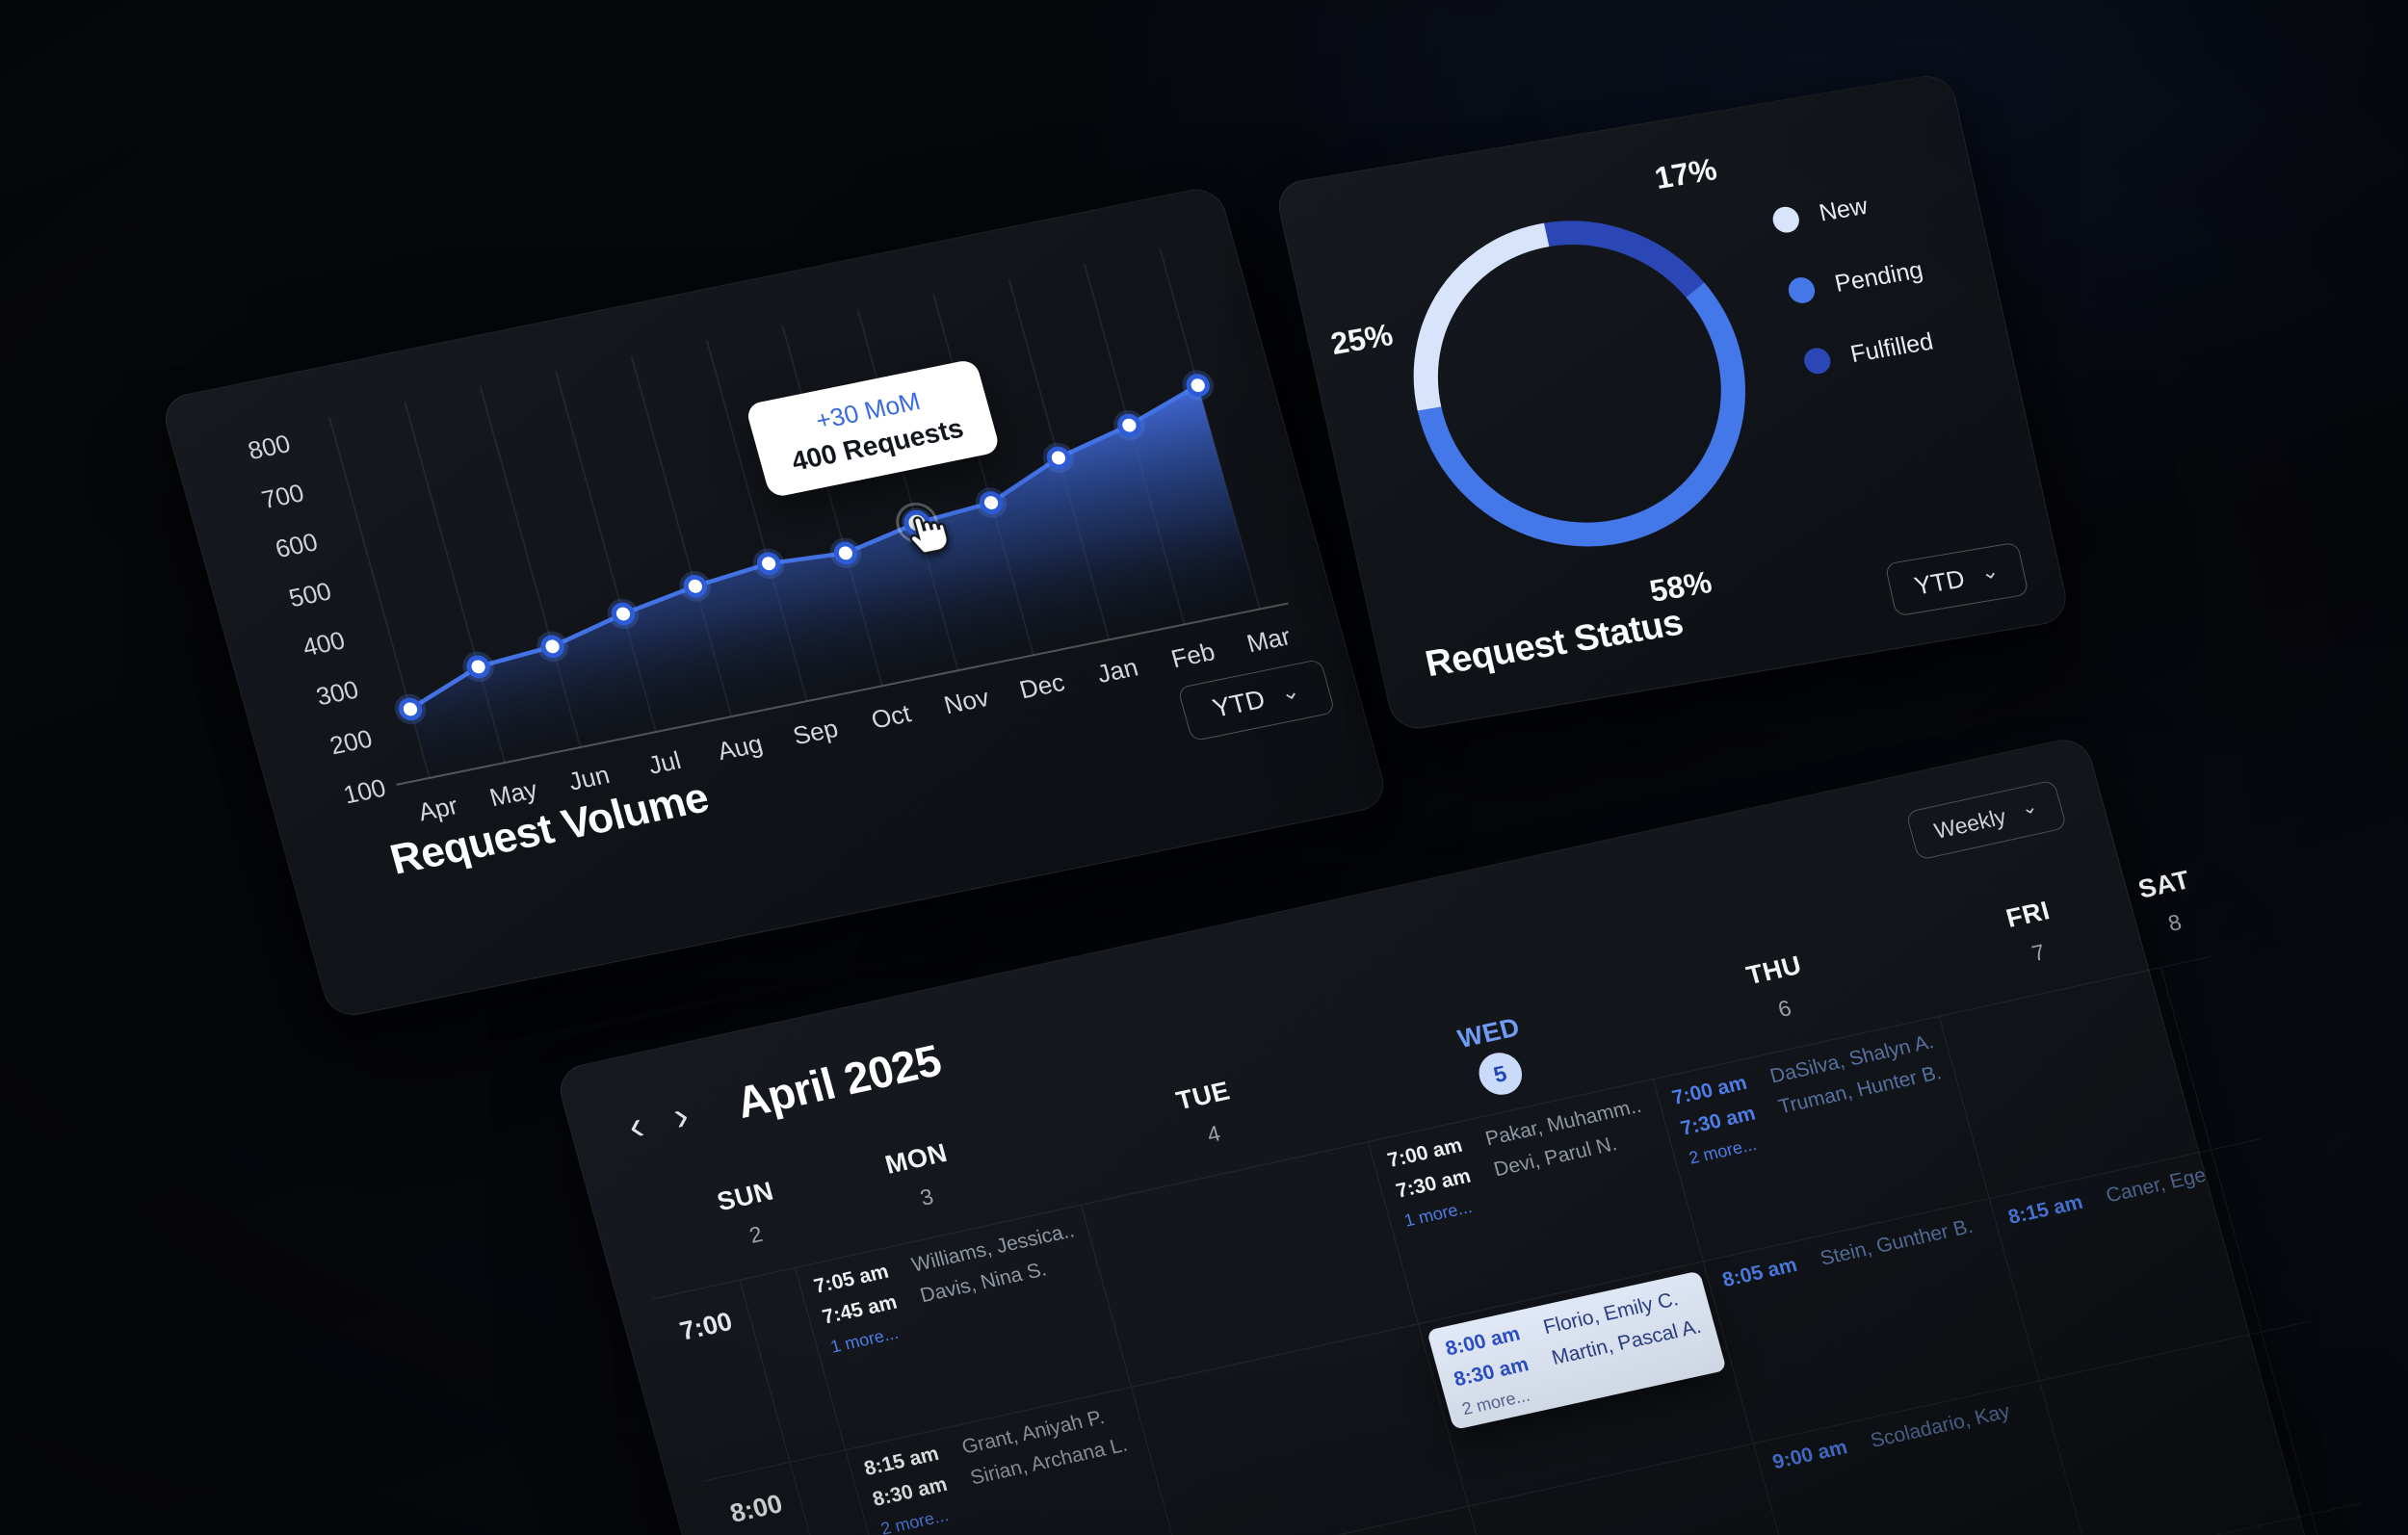 The height and width of the screenshot is (1535, 2408). I want to click on day-name: SUN, so click(745, 1196).